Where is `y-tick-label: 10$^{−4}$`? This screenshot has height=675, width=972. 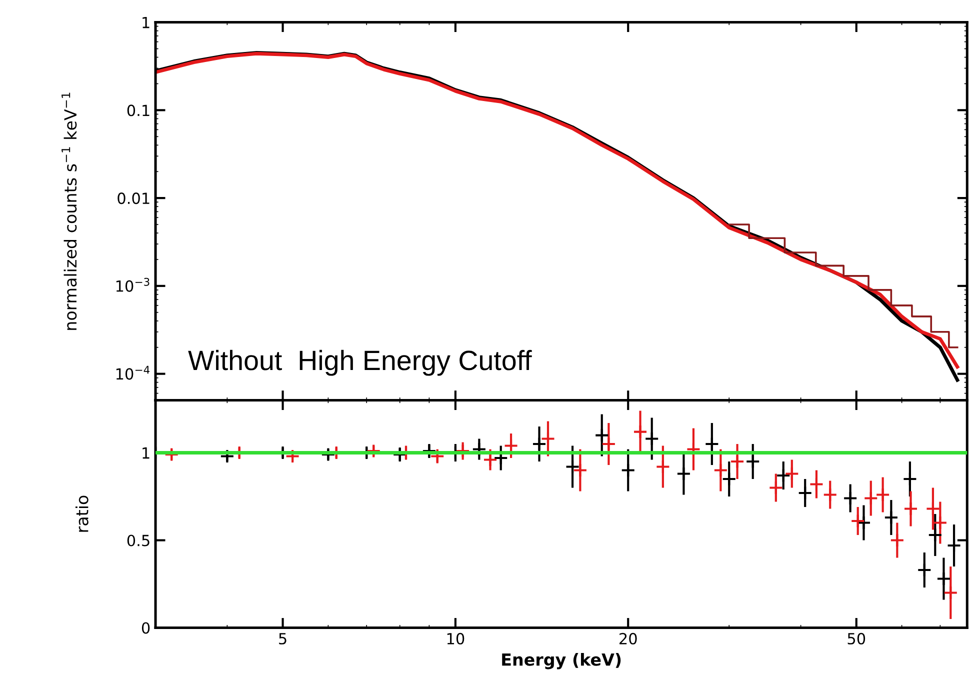 y-tick-label: 10$^{−4}$ is located at coordinates (133, 373).